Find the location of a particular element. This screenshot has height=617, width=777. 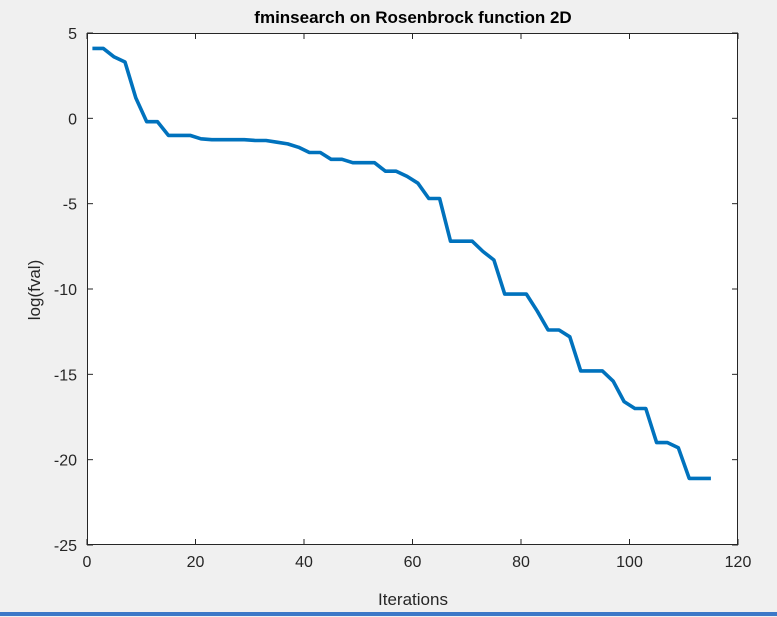

window-bottom-edge is located at coordinates (388, 614).